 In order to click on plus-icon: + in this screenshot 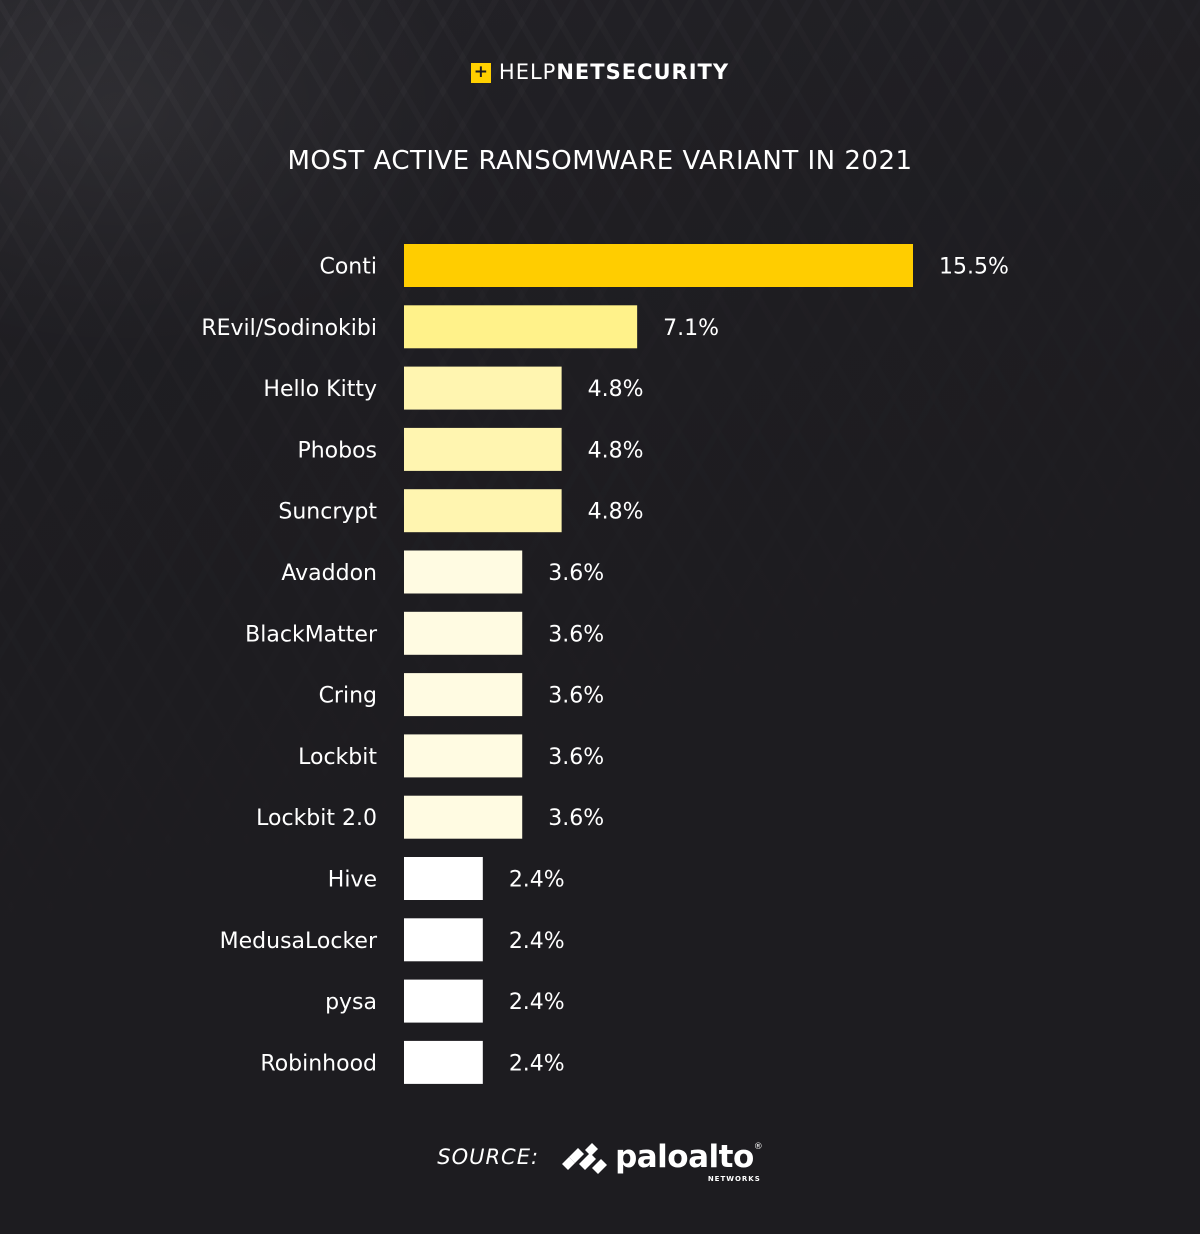, I will do `click(480, 72)`.